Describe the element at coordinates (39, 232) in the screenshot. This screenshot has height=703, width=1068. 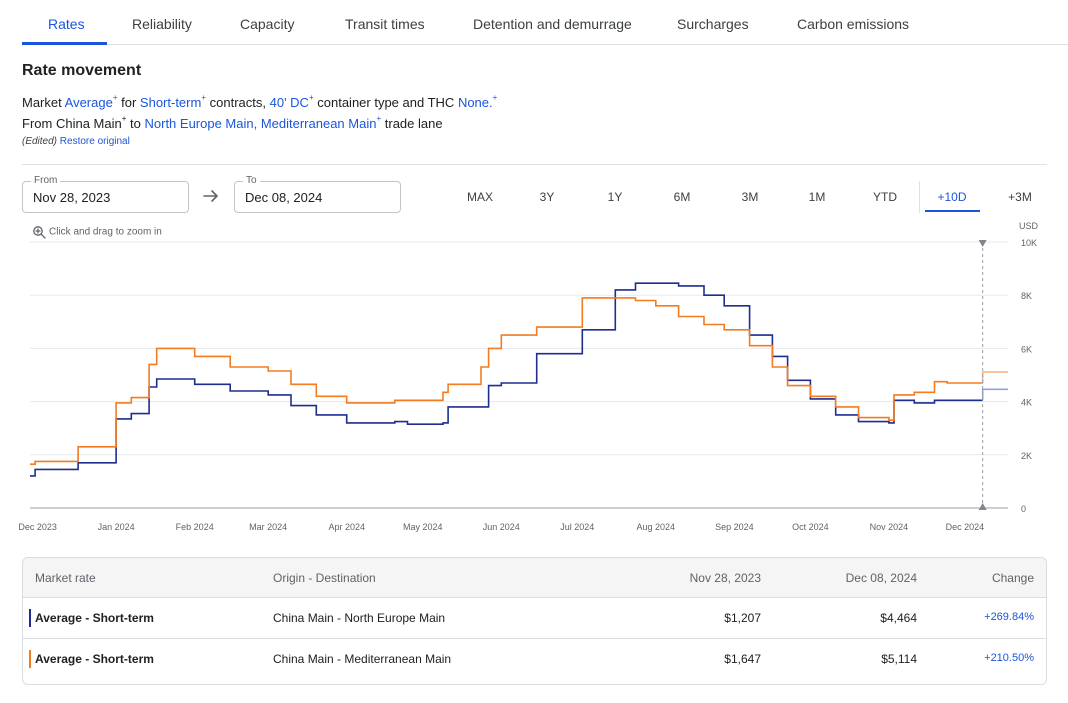
I see `zoom-in-icon` at that location.